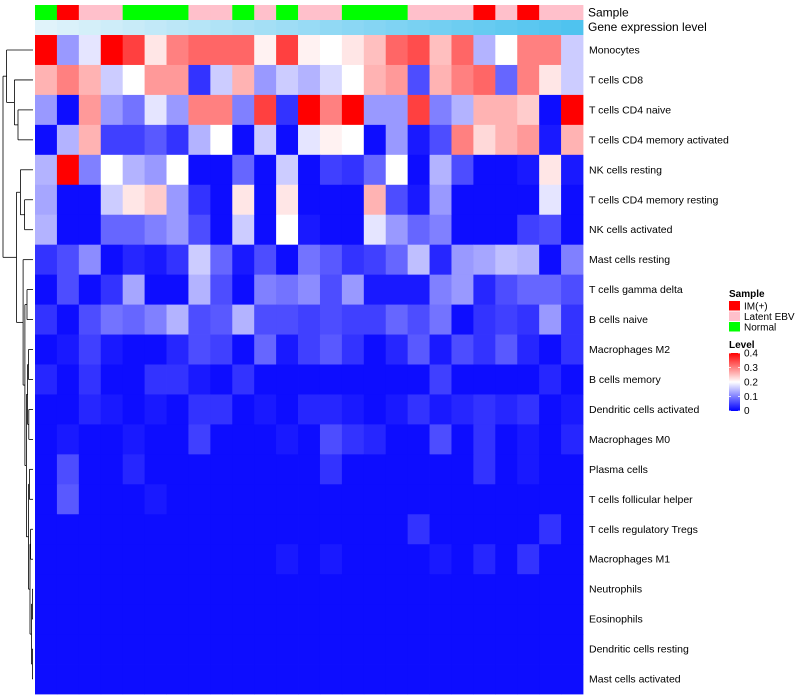 The image size is (800, 700). Describe the element at coordinates (630, 110) in the screenshot. I see `row-label: T cells CD4 naive` at that location.